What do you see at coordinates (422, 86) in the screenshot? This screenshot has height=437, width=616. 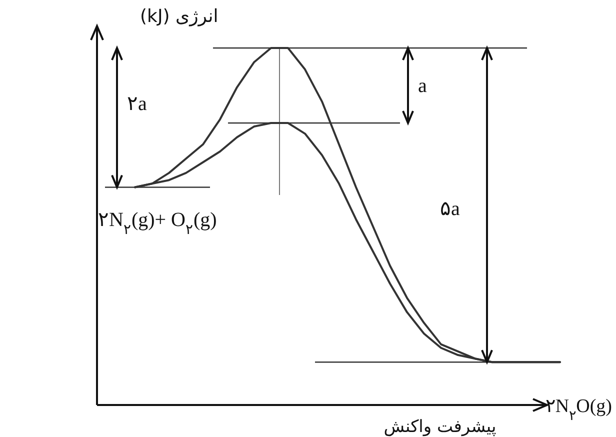 I see `annotation: a` at bounding box center [422, 86].